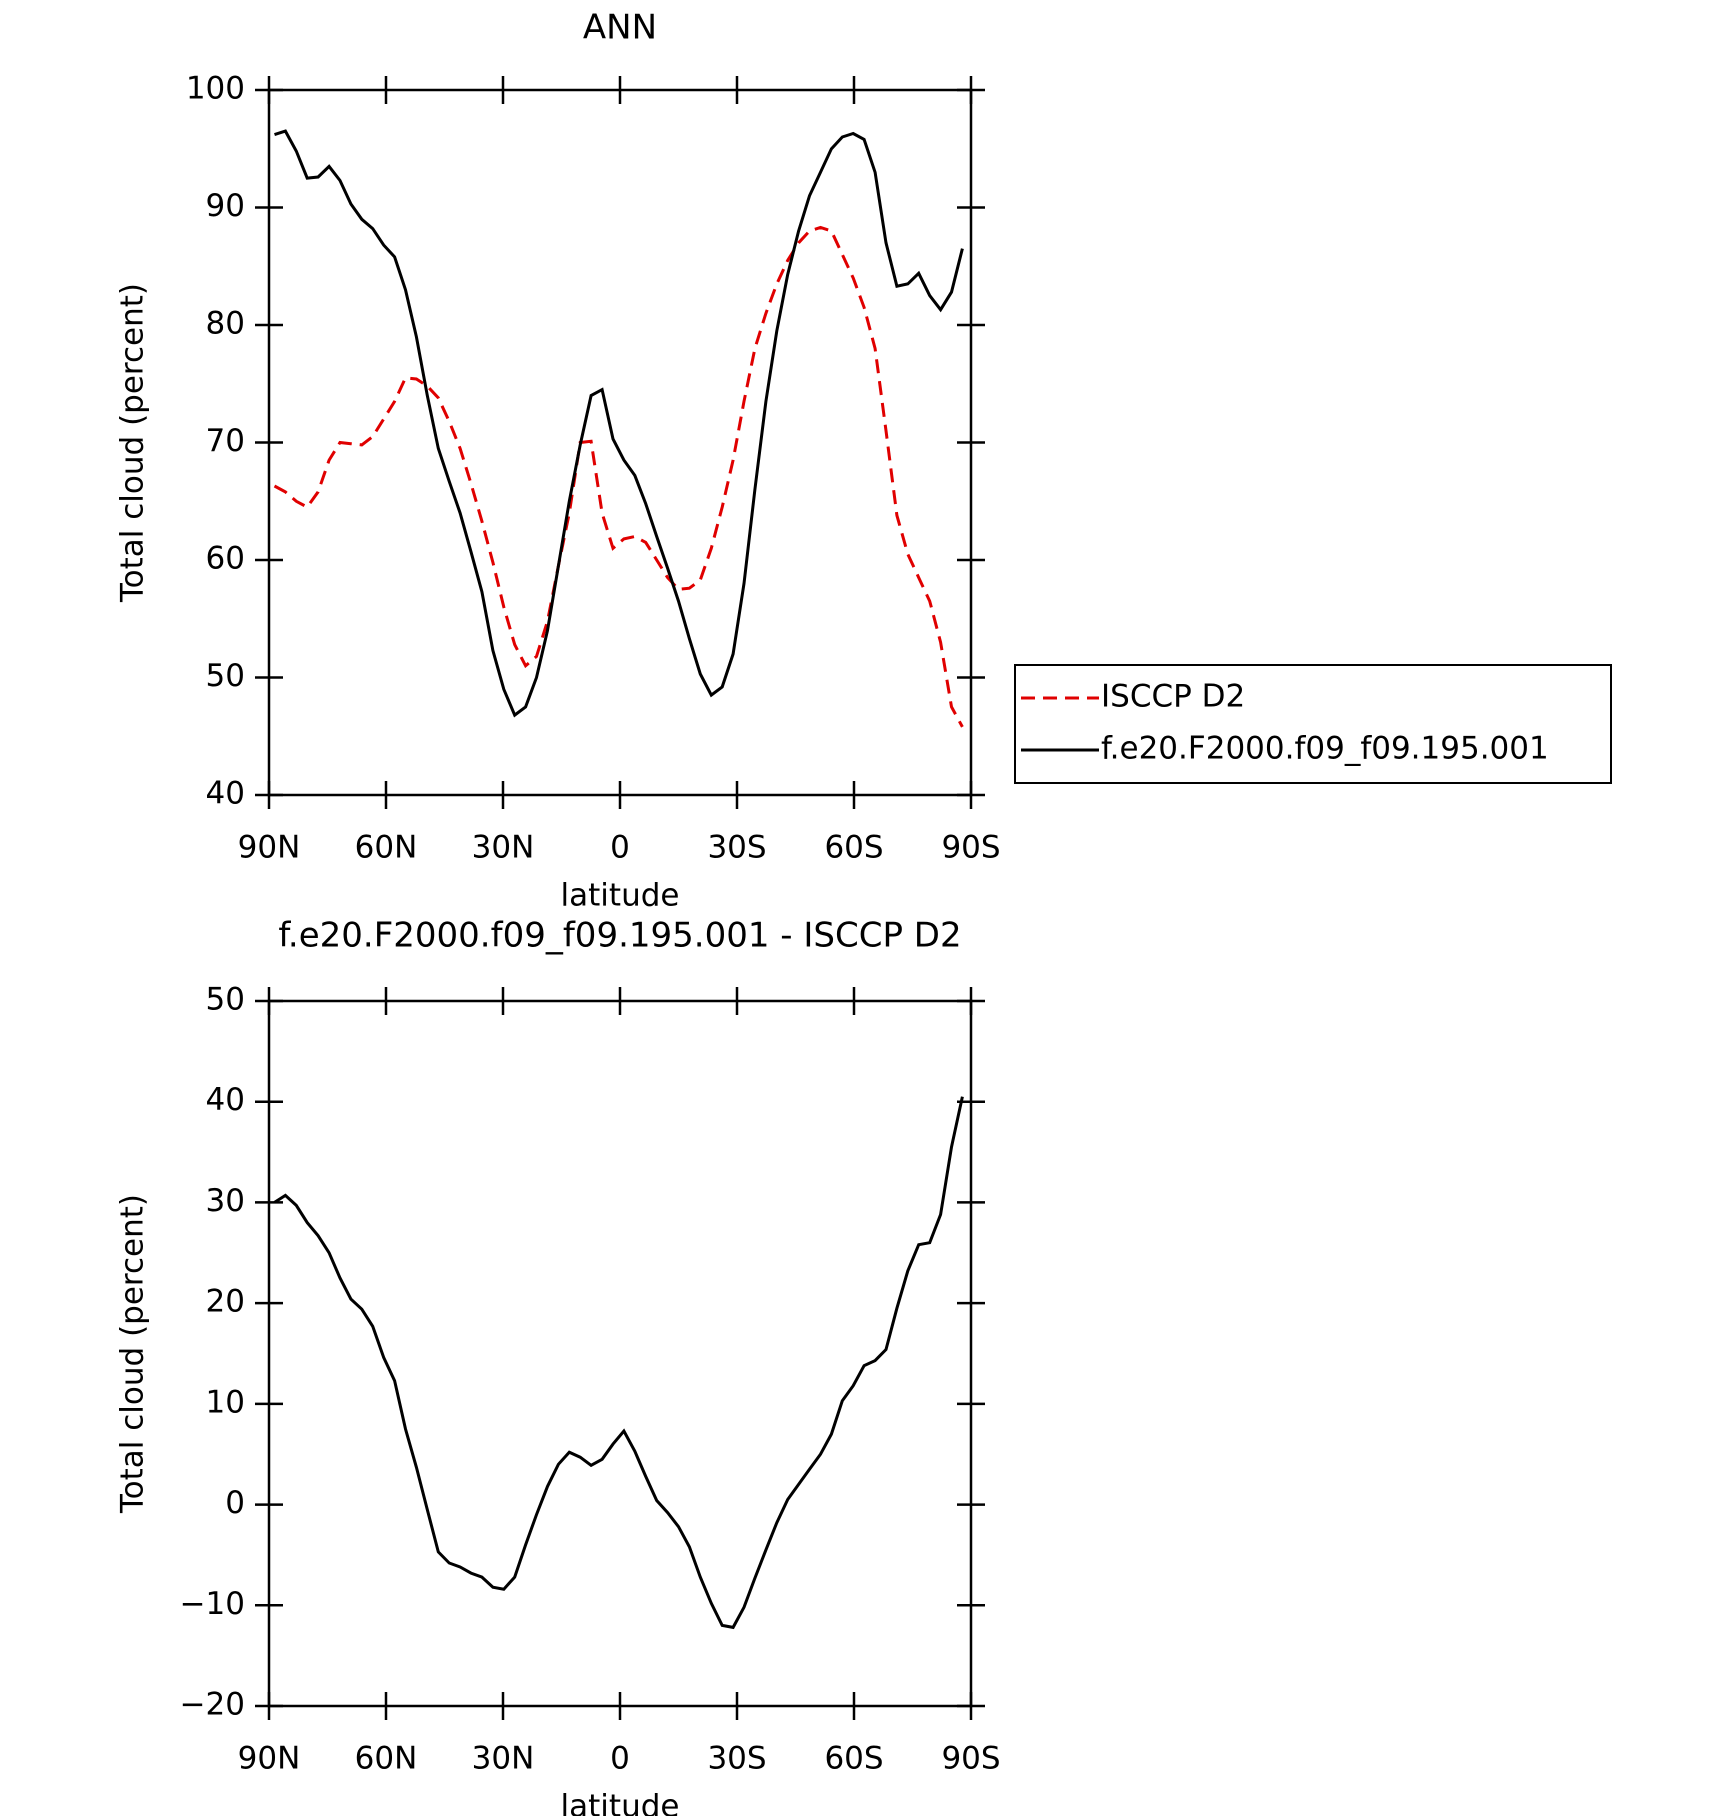 This screenshot has height=1816, width=1710. What do you see at coordinates (215, 89) in the screenshot?
I see `y-tick-label: 100` at bounding box center [215, 89].